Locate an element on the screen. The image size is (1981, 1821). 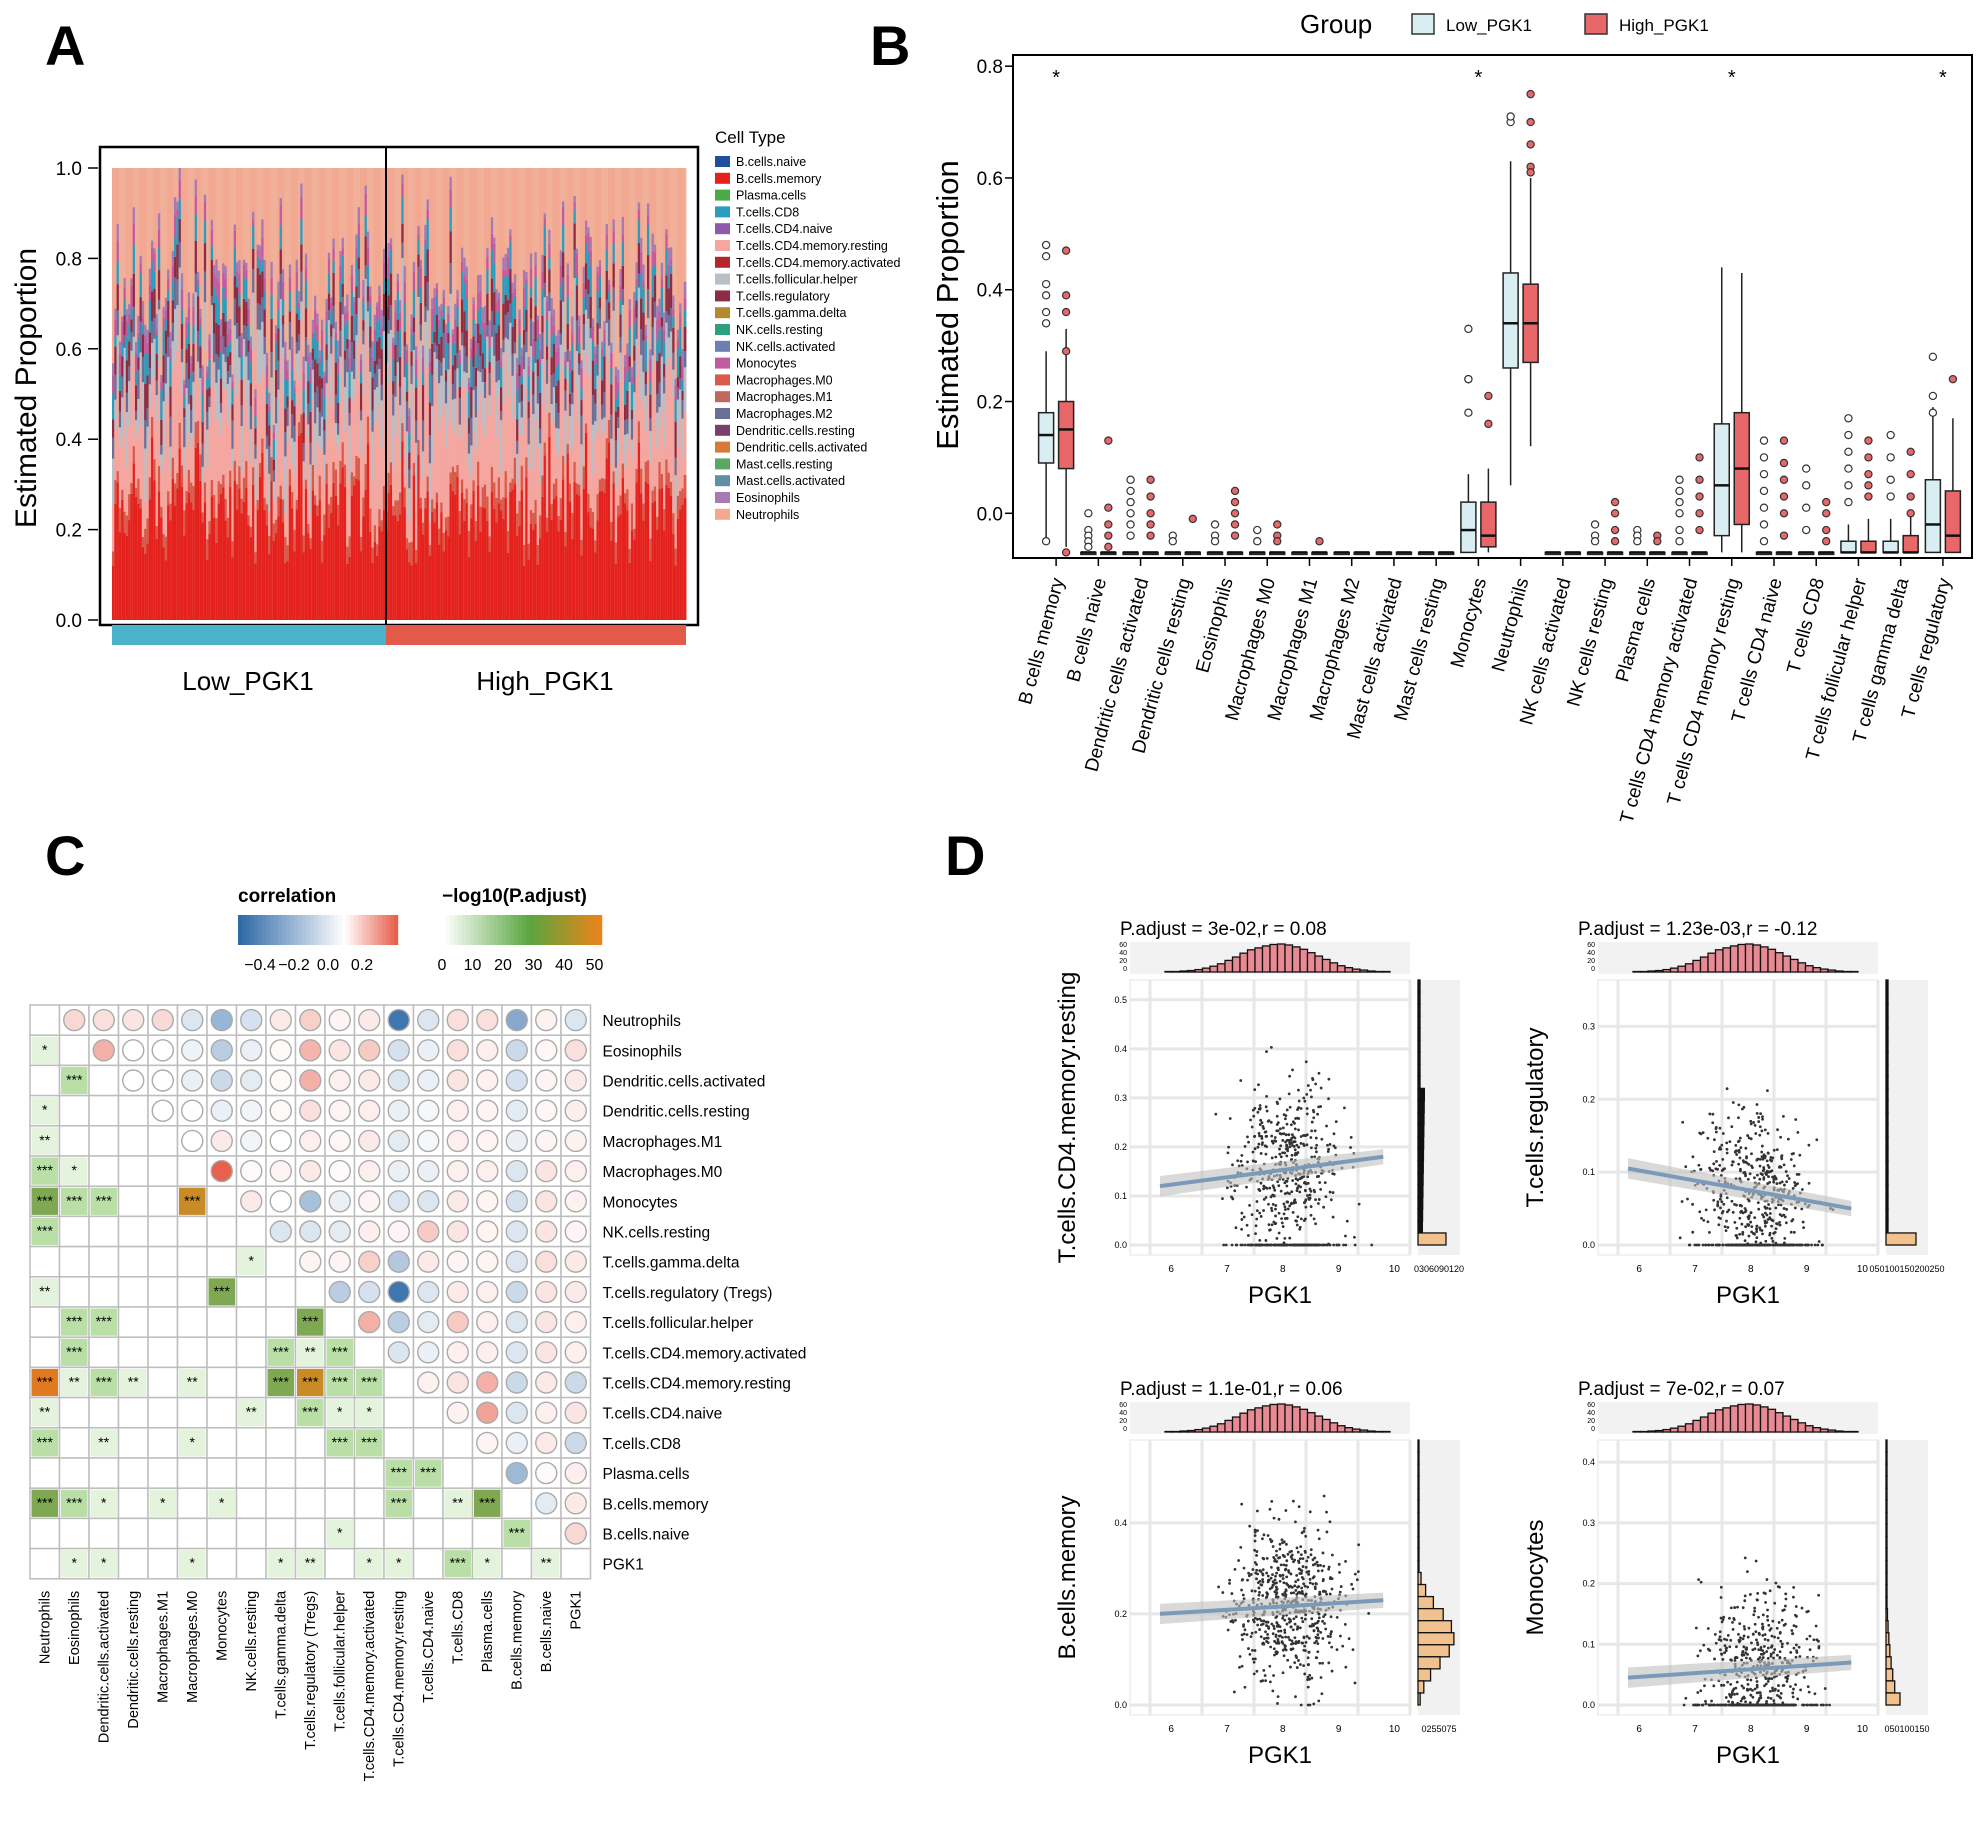
b-significance-mark: * is located at coordinates (1943, 78).